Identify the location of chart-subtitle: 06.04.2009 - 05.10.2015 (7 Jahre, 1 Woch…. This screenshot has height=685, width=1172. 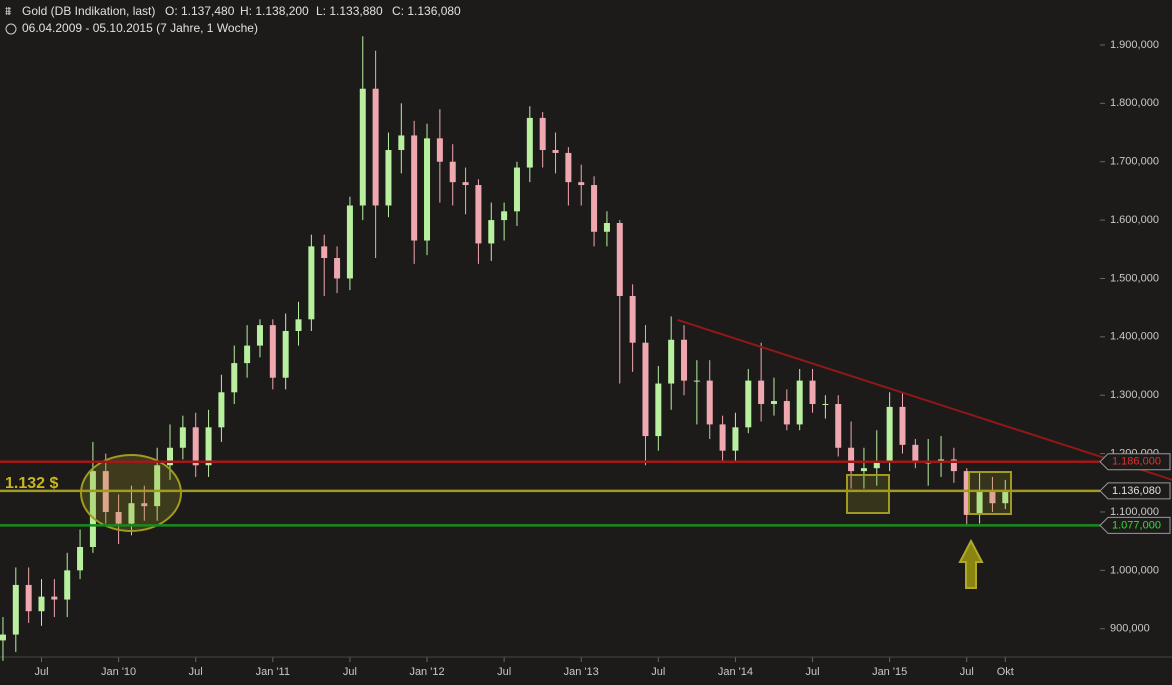
(140, 28).